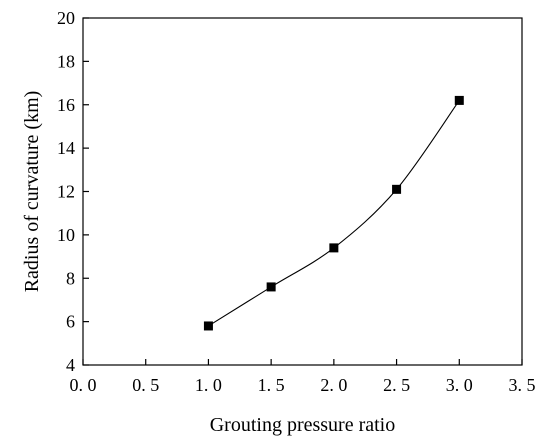  What do you see at coordinates (208, 385) in the screenshot?
I see `x-tick-label: 1. 0` at bounding box center [208, 385].